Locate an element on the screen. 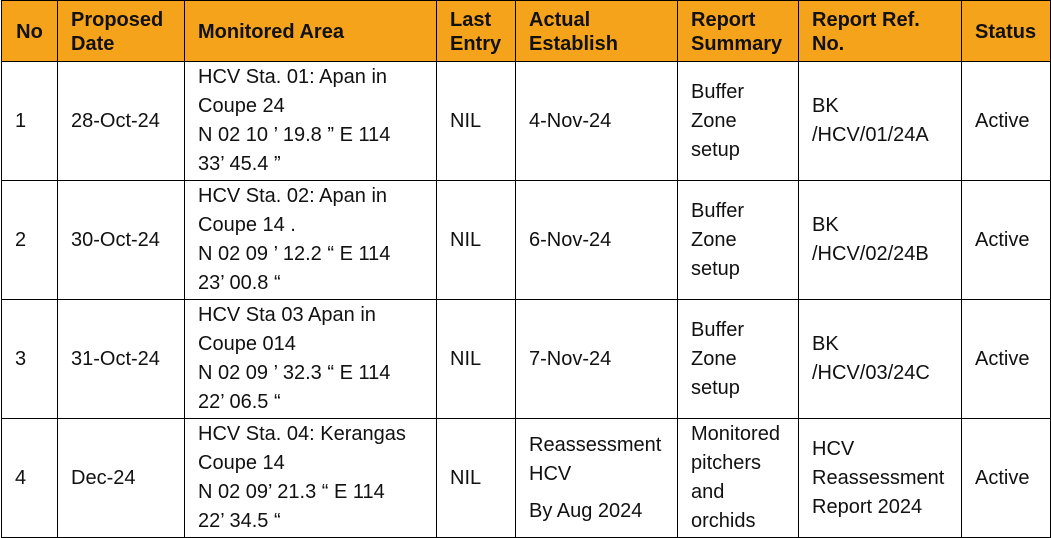 The width and height of the screenshot is (1051, 538). cell-proposed-date: 30-Oct-24 is located at coordinates (121, 240).